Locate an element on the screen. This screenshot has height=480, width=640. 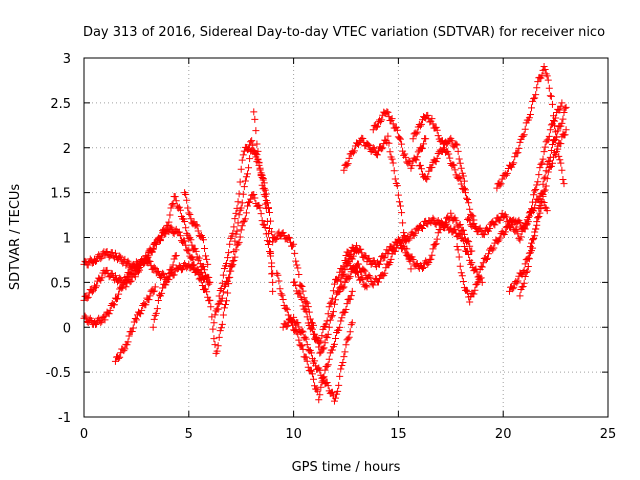
y-tick-label: -0.5 is located at coordinates (58, 373).